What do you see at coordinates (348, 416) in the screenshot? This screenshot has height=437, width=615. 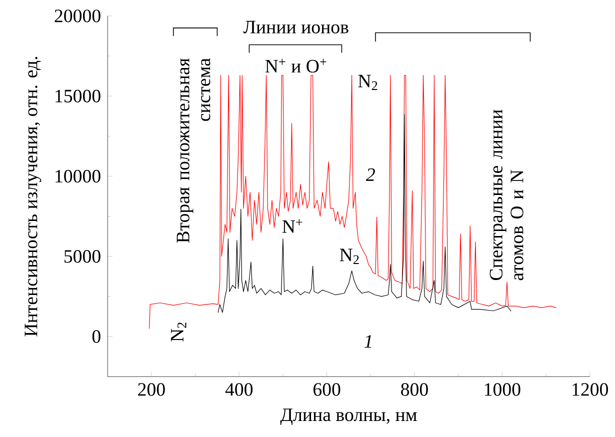 I see `x-axis-title: Длина волны, нм` at bounding box center [348, 416].